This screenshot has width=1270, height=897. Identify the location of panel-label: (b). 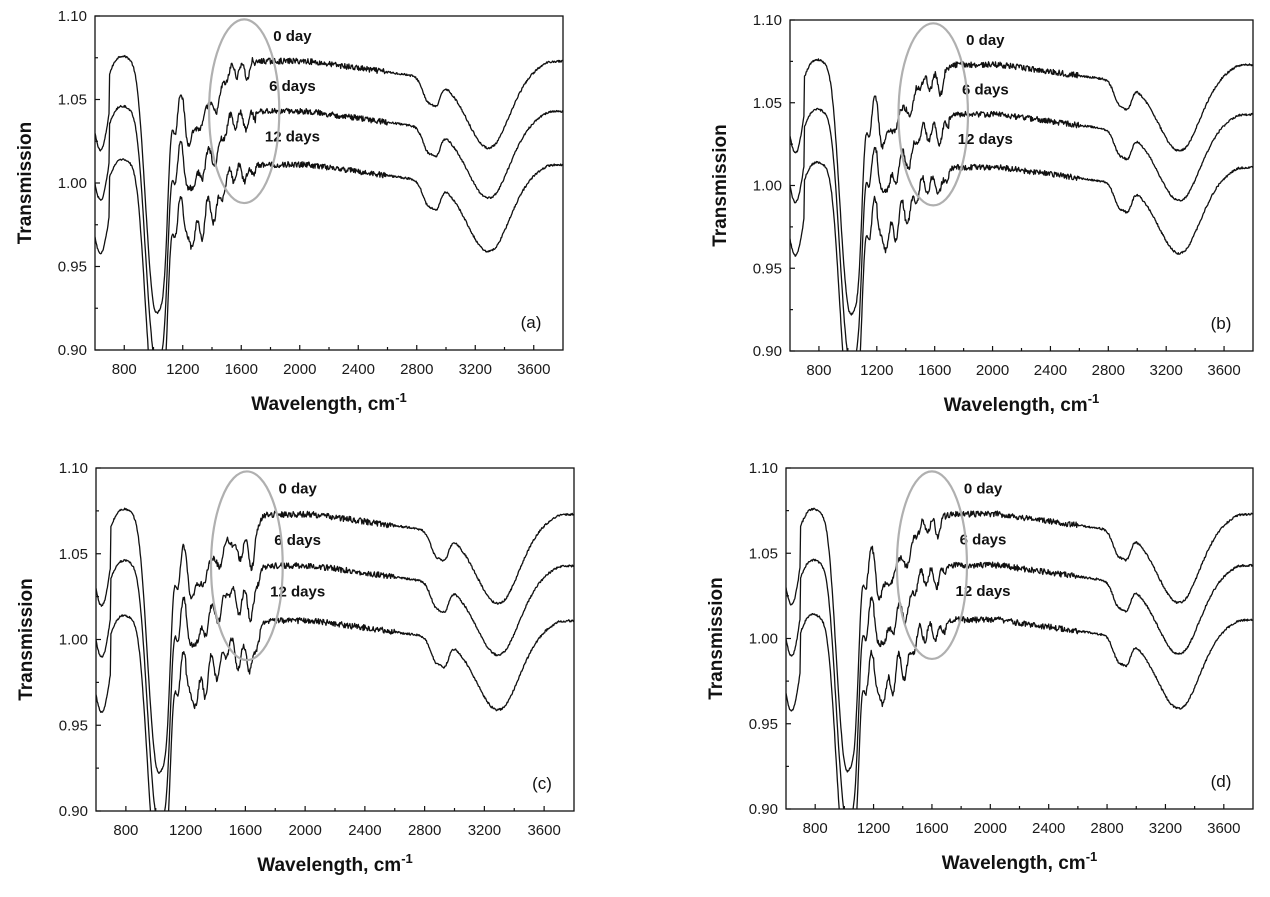
(1221, 323).